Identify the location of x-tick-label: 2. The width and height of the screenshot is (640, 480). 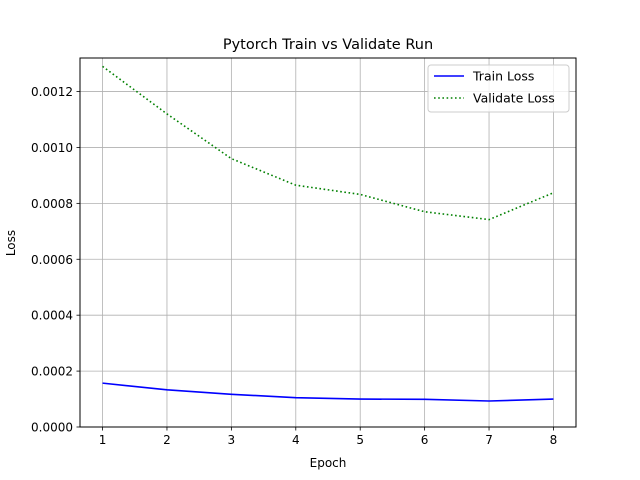
(167, 440).